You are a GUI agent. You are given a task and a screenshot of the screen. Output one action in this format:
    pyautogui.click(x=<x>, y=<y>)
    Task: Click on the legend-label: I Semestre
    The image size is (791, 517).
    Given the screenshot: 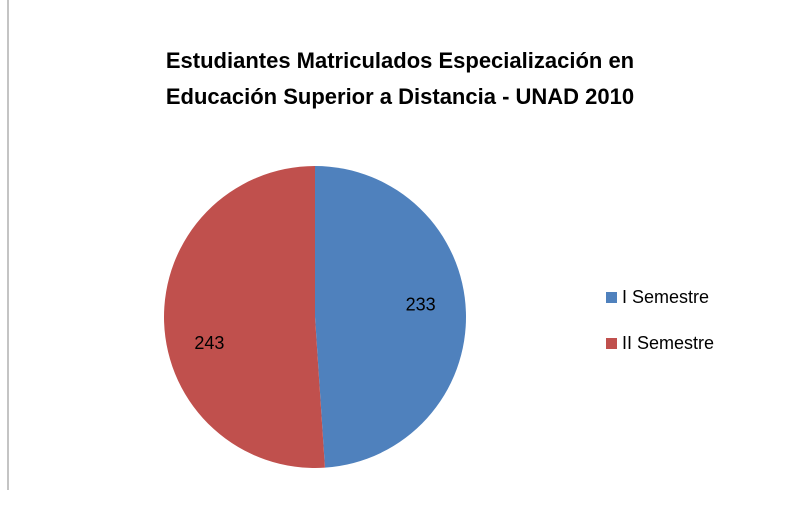 What is the action you would take?
    pyautogui.click(x=665, y=297)
    